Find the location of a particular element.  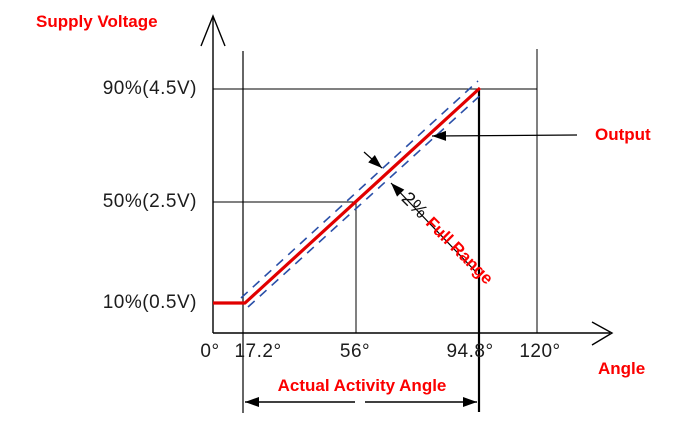

x-axis-arrowhead-icon is located at coordinates (602, 333).